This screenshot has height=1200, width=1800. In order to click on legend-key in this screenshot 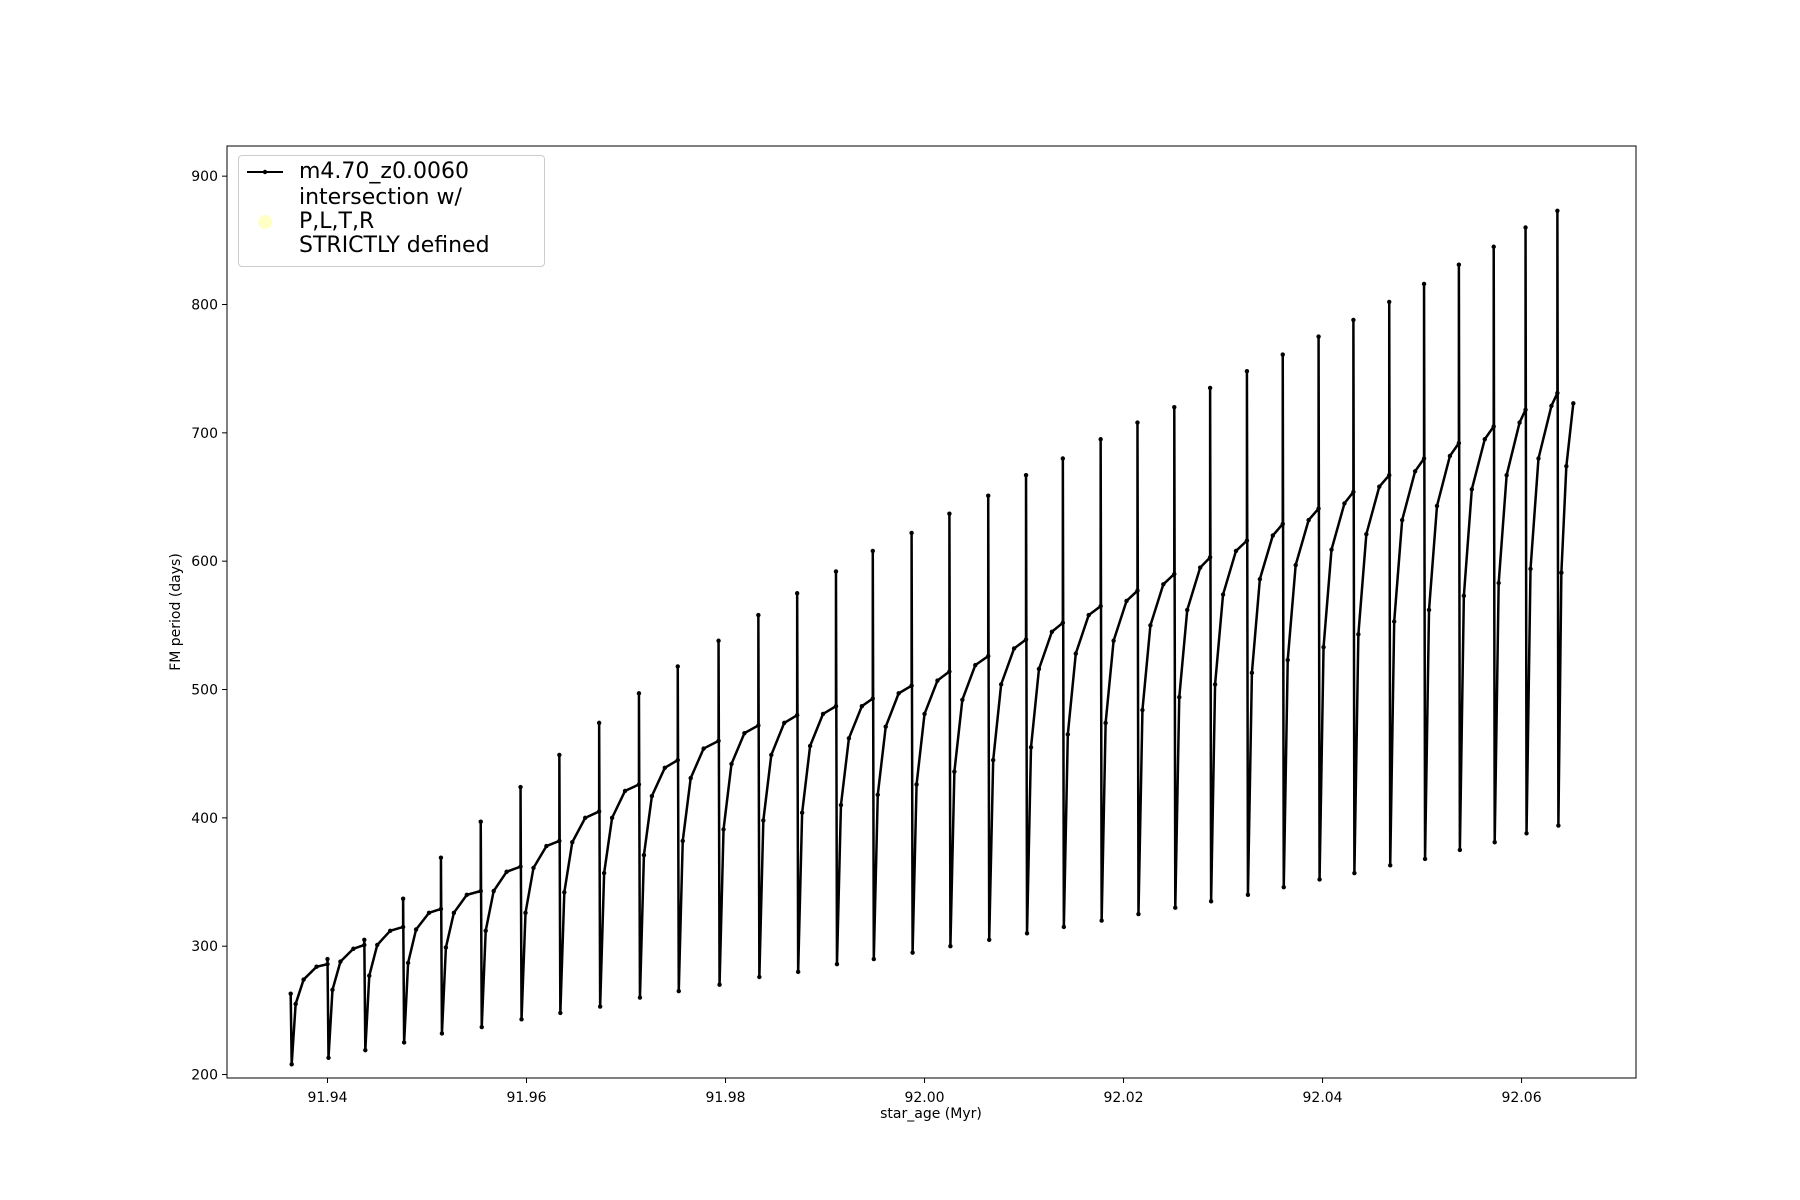, I will do `click(265, 222)`.